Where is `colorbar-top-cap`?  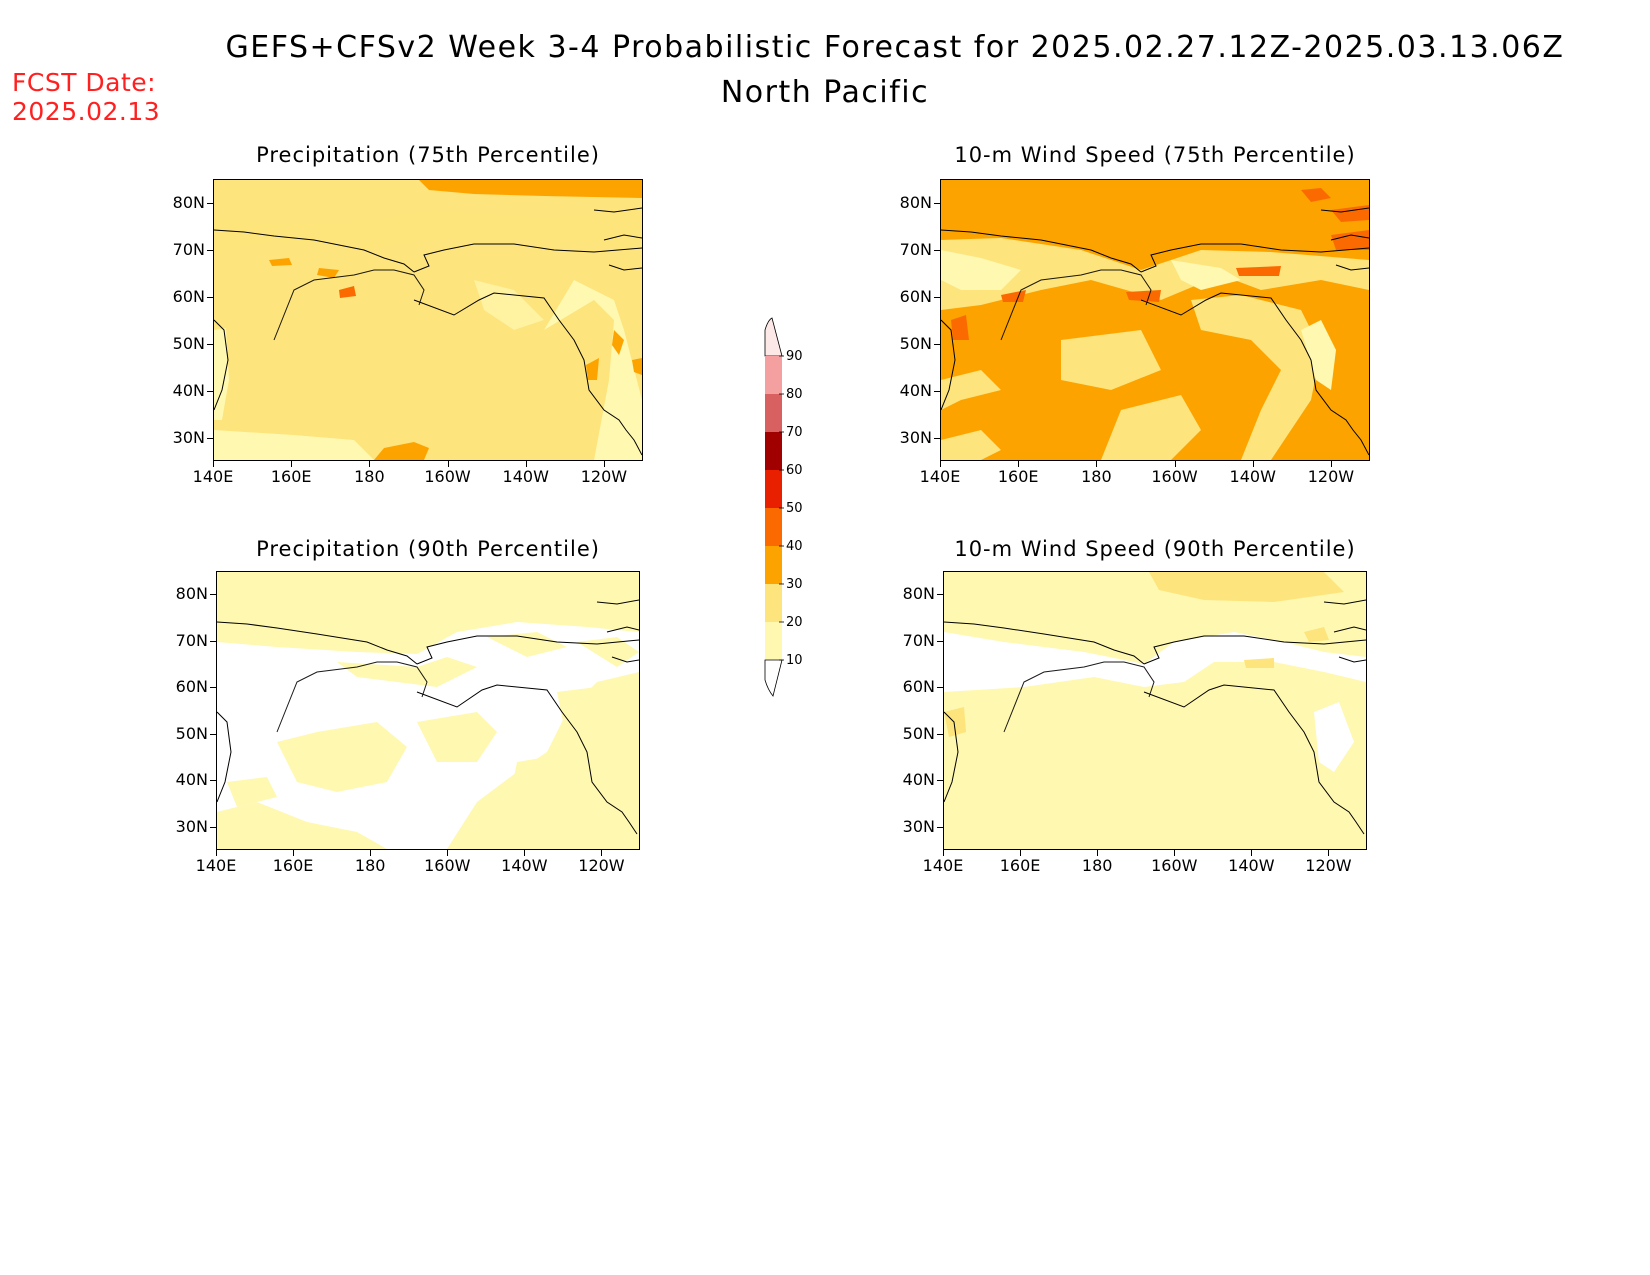 colorbar-top-cap is located at coordinates (773, 337).